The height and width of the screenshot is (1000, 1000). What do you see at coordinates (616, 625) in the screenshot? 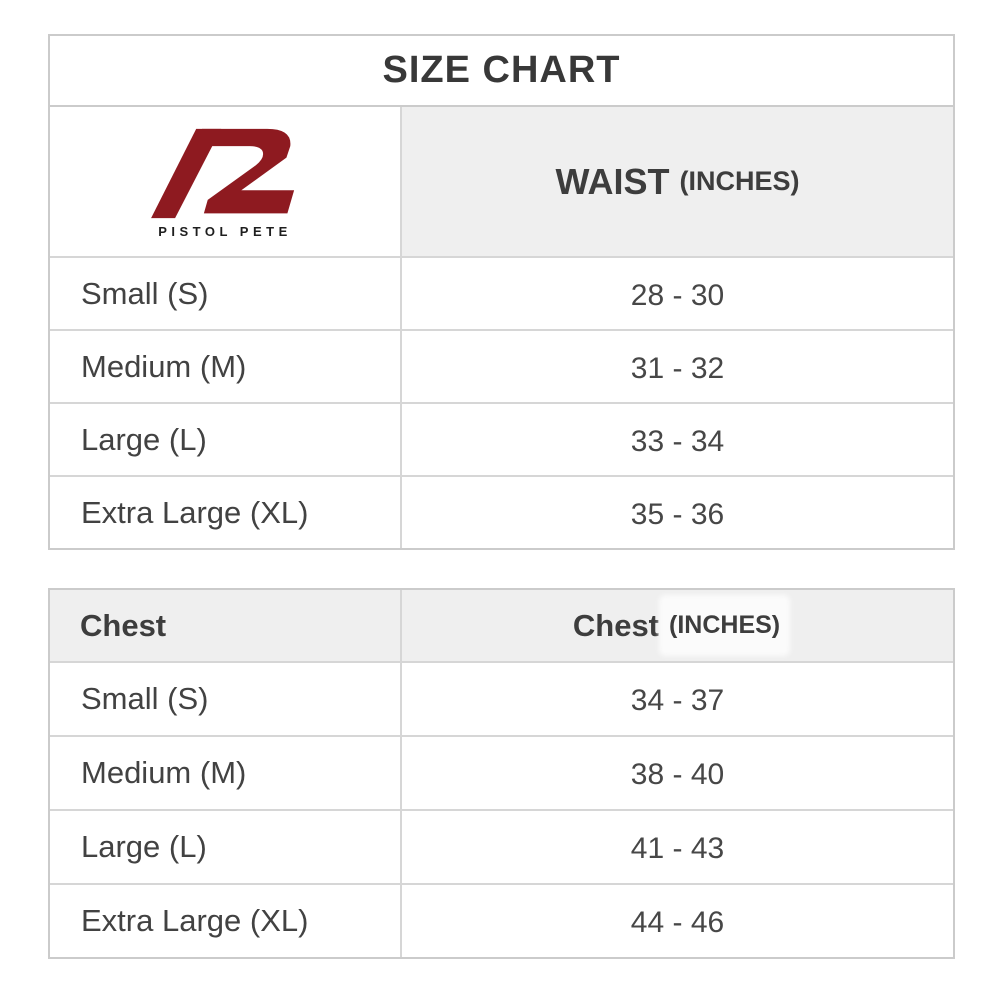
I see `chest-header-label: Chest` at bounding box center [616, 625].